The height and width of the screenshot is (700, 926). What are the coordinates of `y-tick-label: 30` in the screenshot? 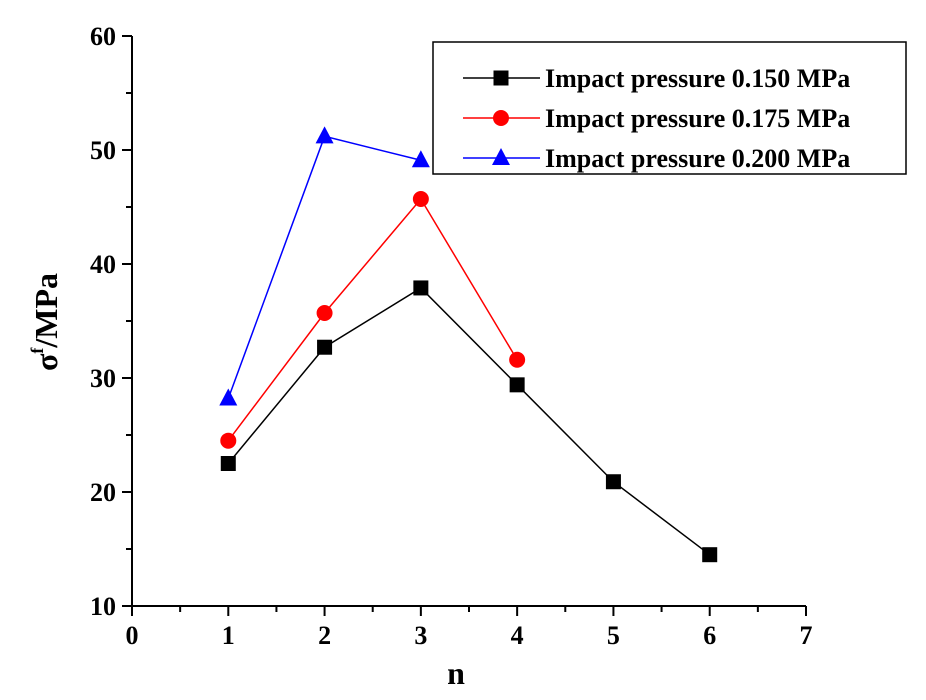 It's located at (103, 378).